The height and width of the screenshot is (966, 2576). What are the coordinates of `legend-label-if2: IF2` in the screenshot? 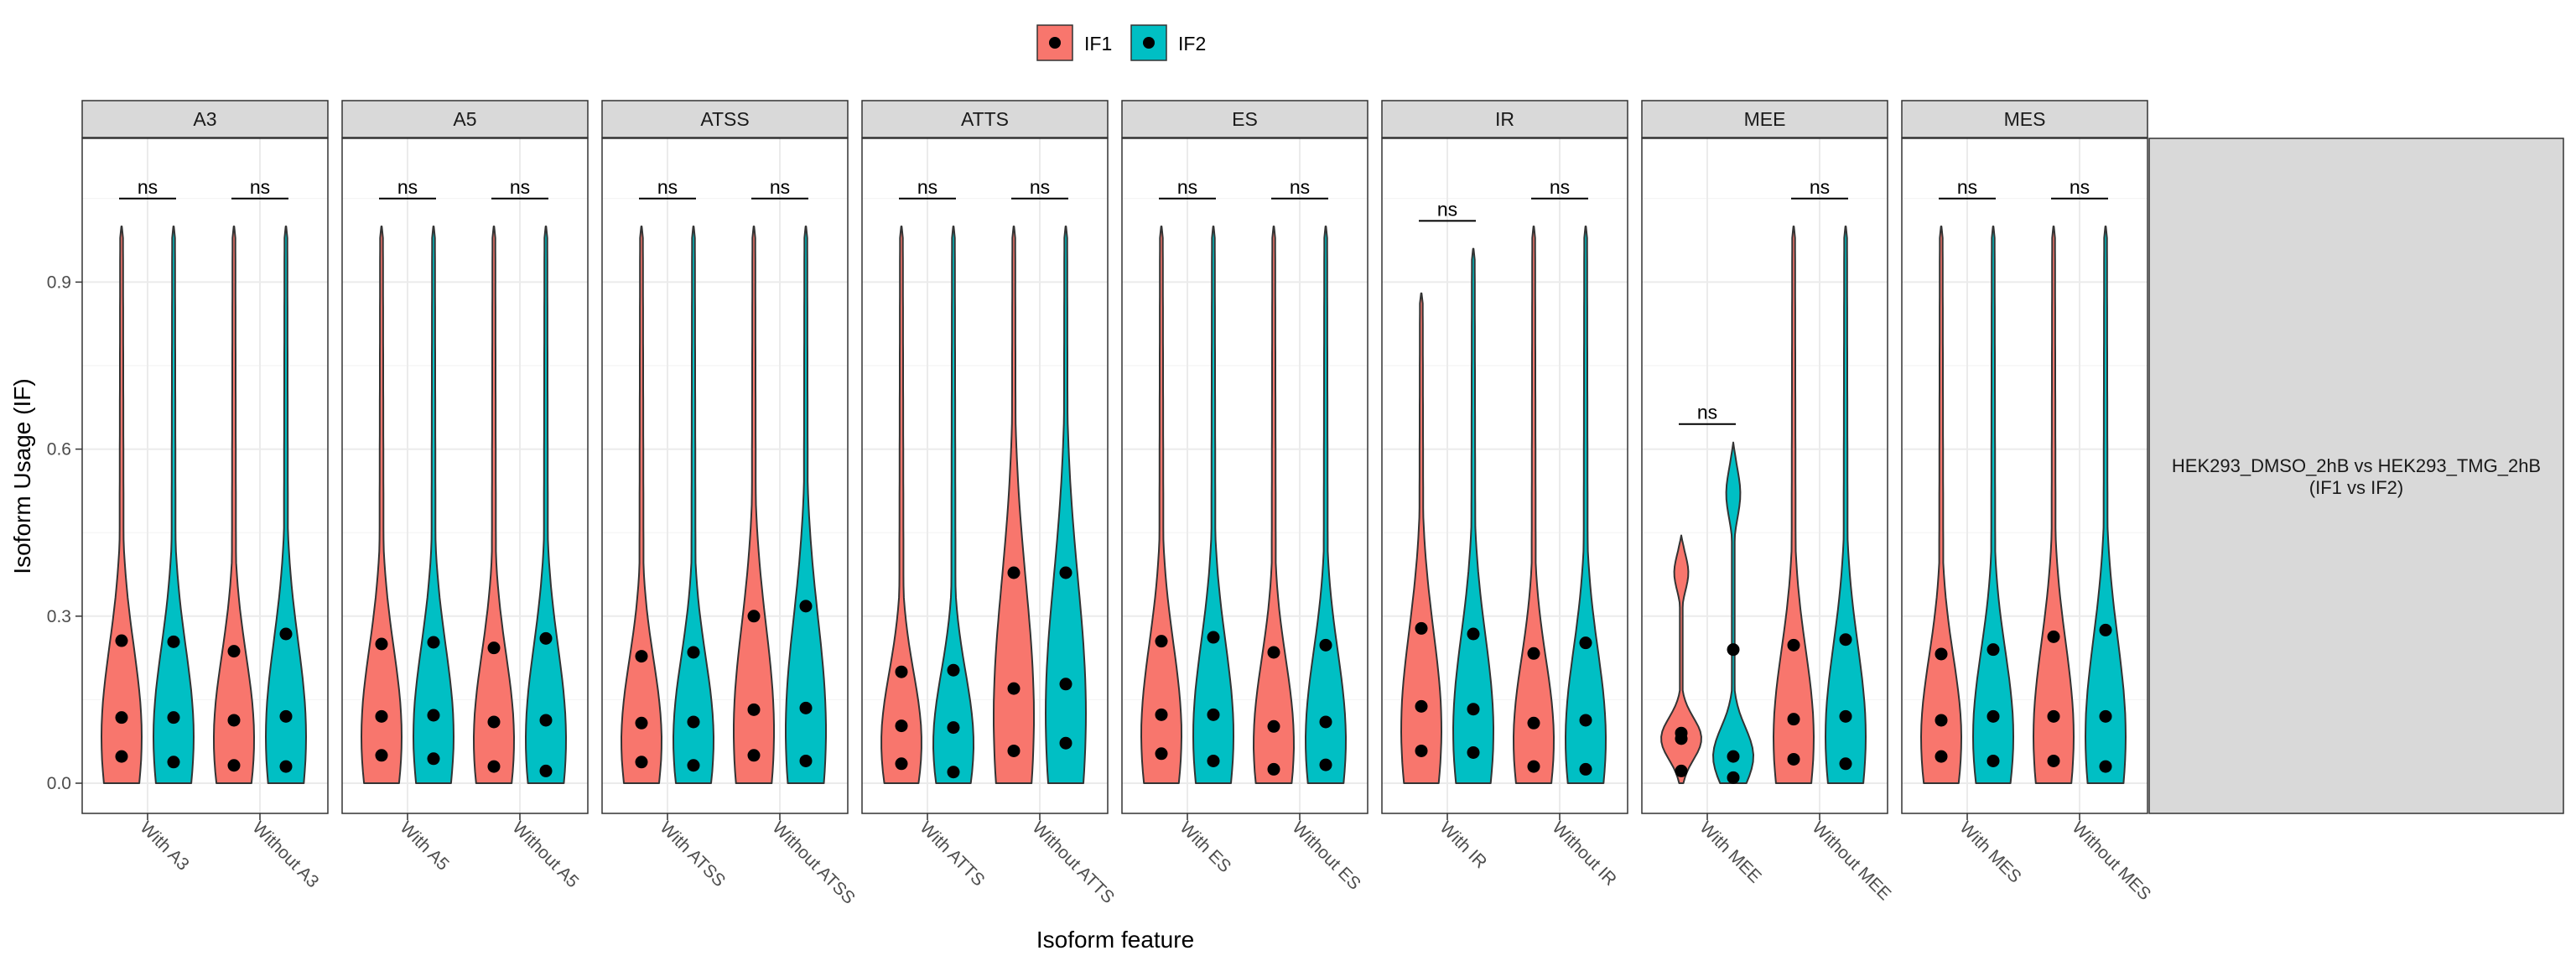 It's located at (1192, 44).